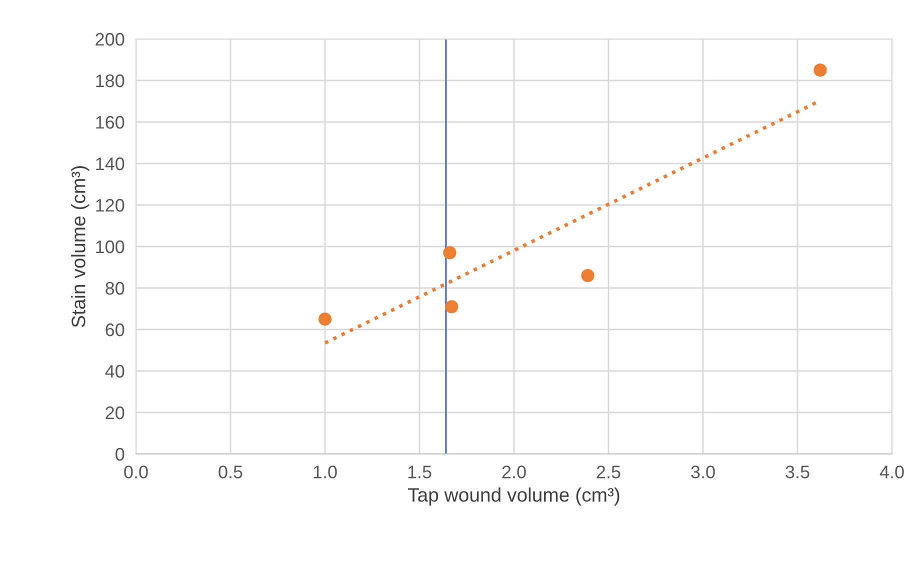 This screenshot has width=922, height=561. Describe the element at coordinates (115, 288) in the screenshot. I see `y-tick-label: 80` at that location.